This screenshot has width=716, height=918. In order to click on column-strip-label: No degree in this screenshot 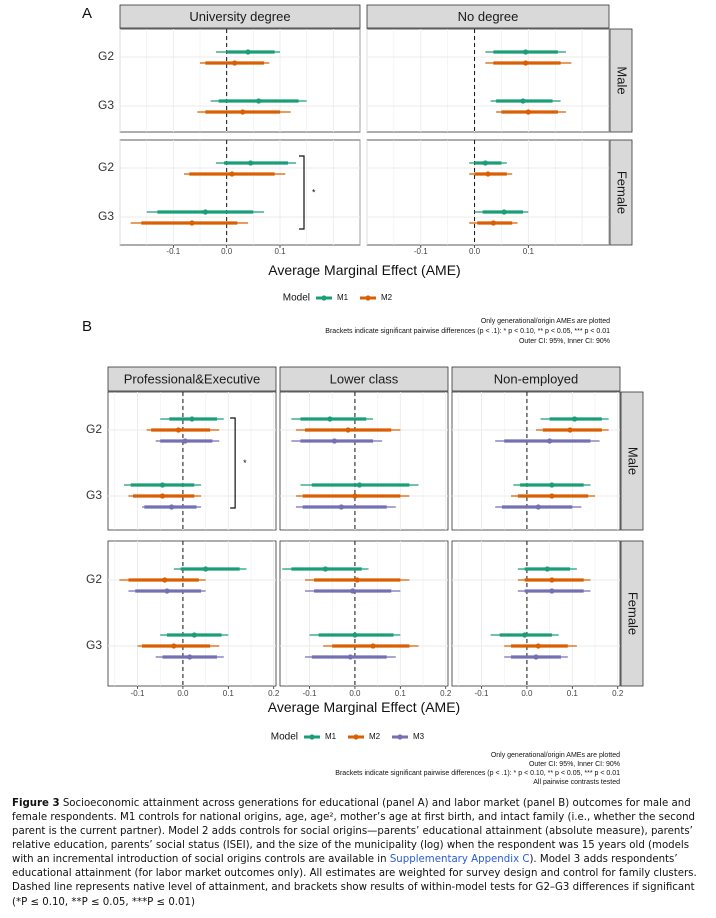, I will do `click(488, 16)`.